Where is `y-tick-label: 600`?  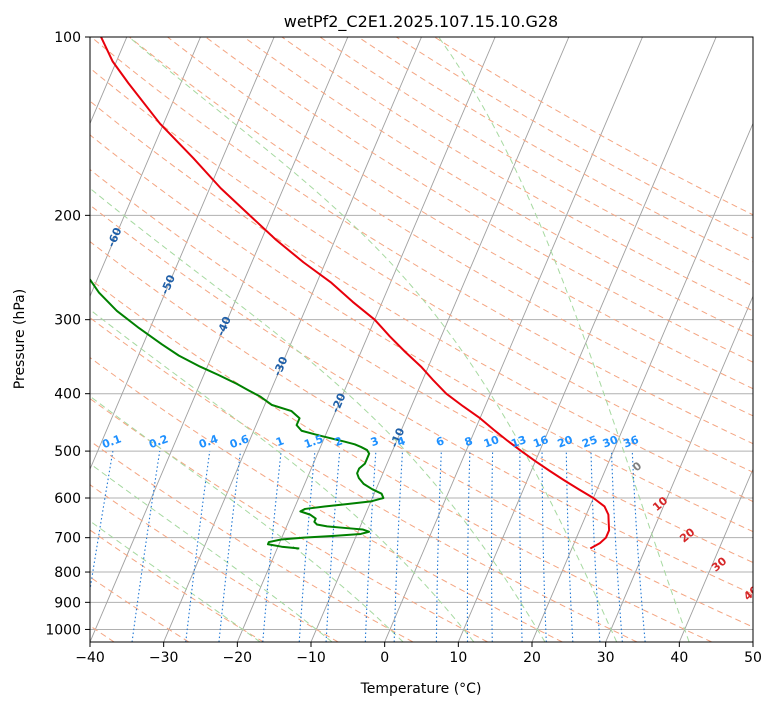 y-tick-label: 600 is located at coordinates (67, 499).